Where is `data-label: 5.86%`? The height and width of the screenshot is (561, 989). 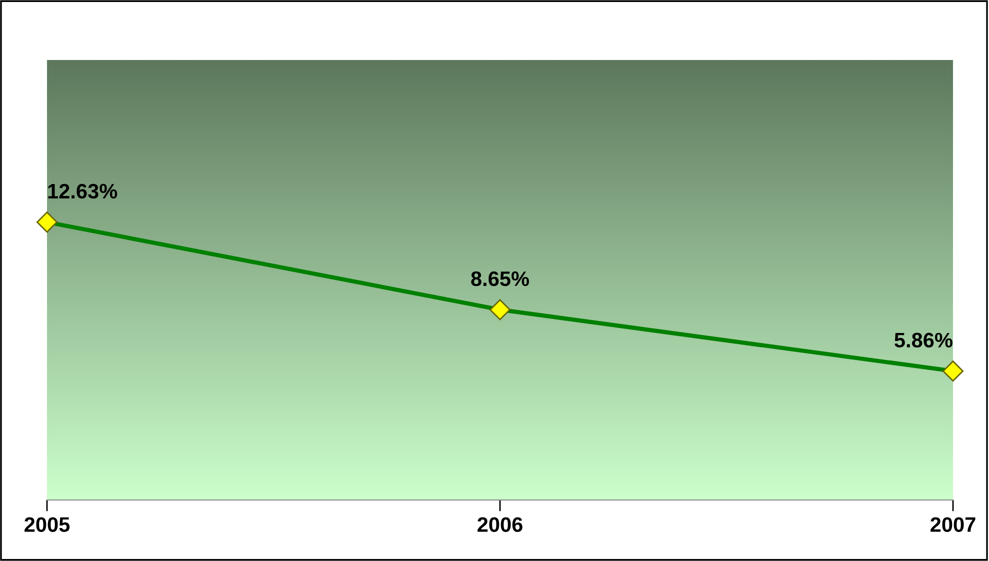 data-label: 5.86% is located at coordinates (923, 340).